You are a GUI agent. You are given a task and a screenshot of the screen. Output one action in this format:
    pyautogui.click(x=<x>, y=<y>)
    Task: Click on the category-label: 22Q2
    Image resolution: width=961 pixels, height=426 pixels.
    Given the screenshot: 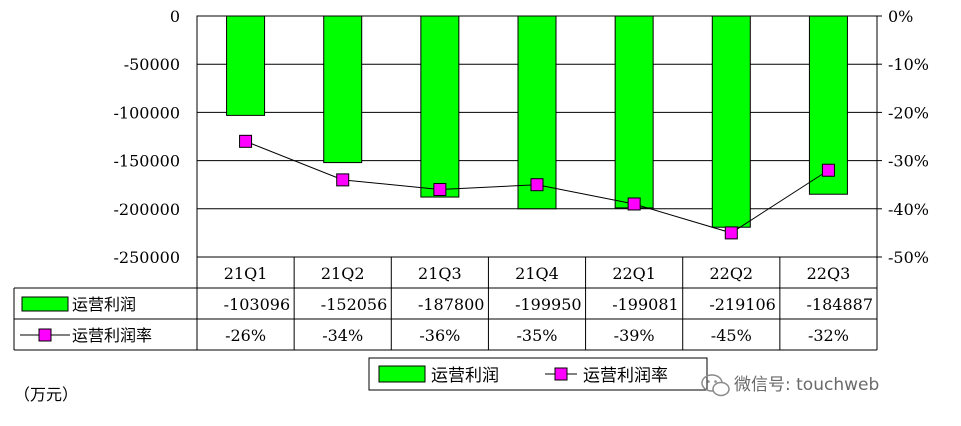 What is the action you would take?
    pyautogui.click(x=731, y=273)
    